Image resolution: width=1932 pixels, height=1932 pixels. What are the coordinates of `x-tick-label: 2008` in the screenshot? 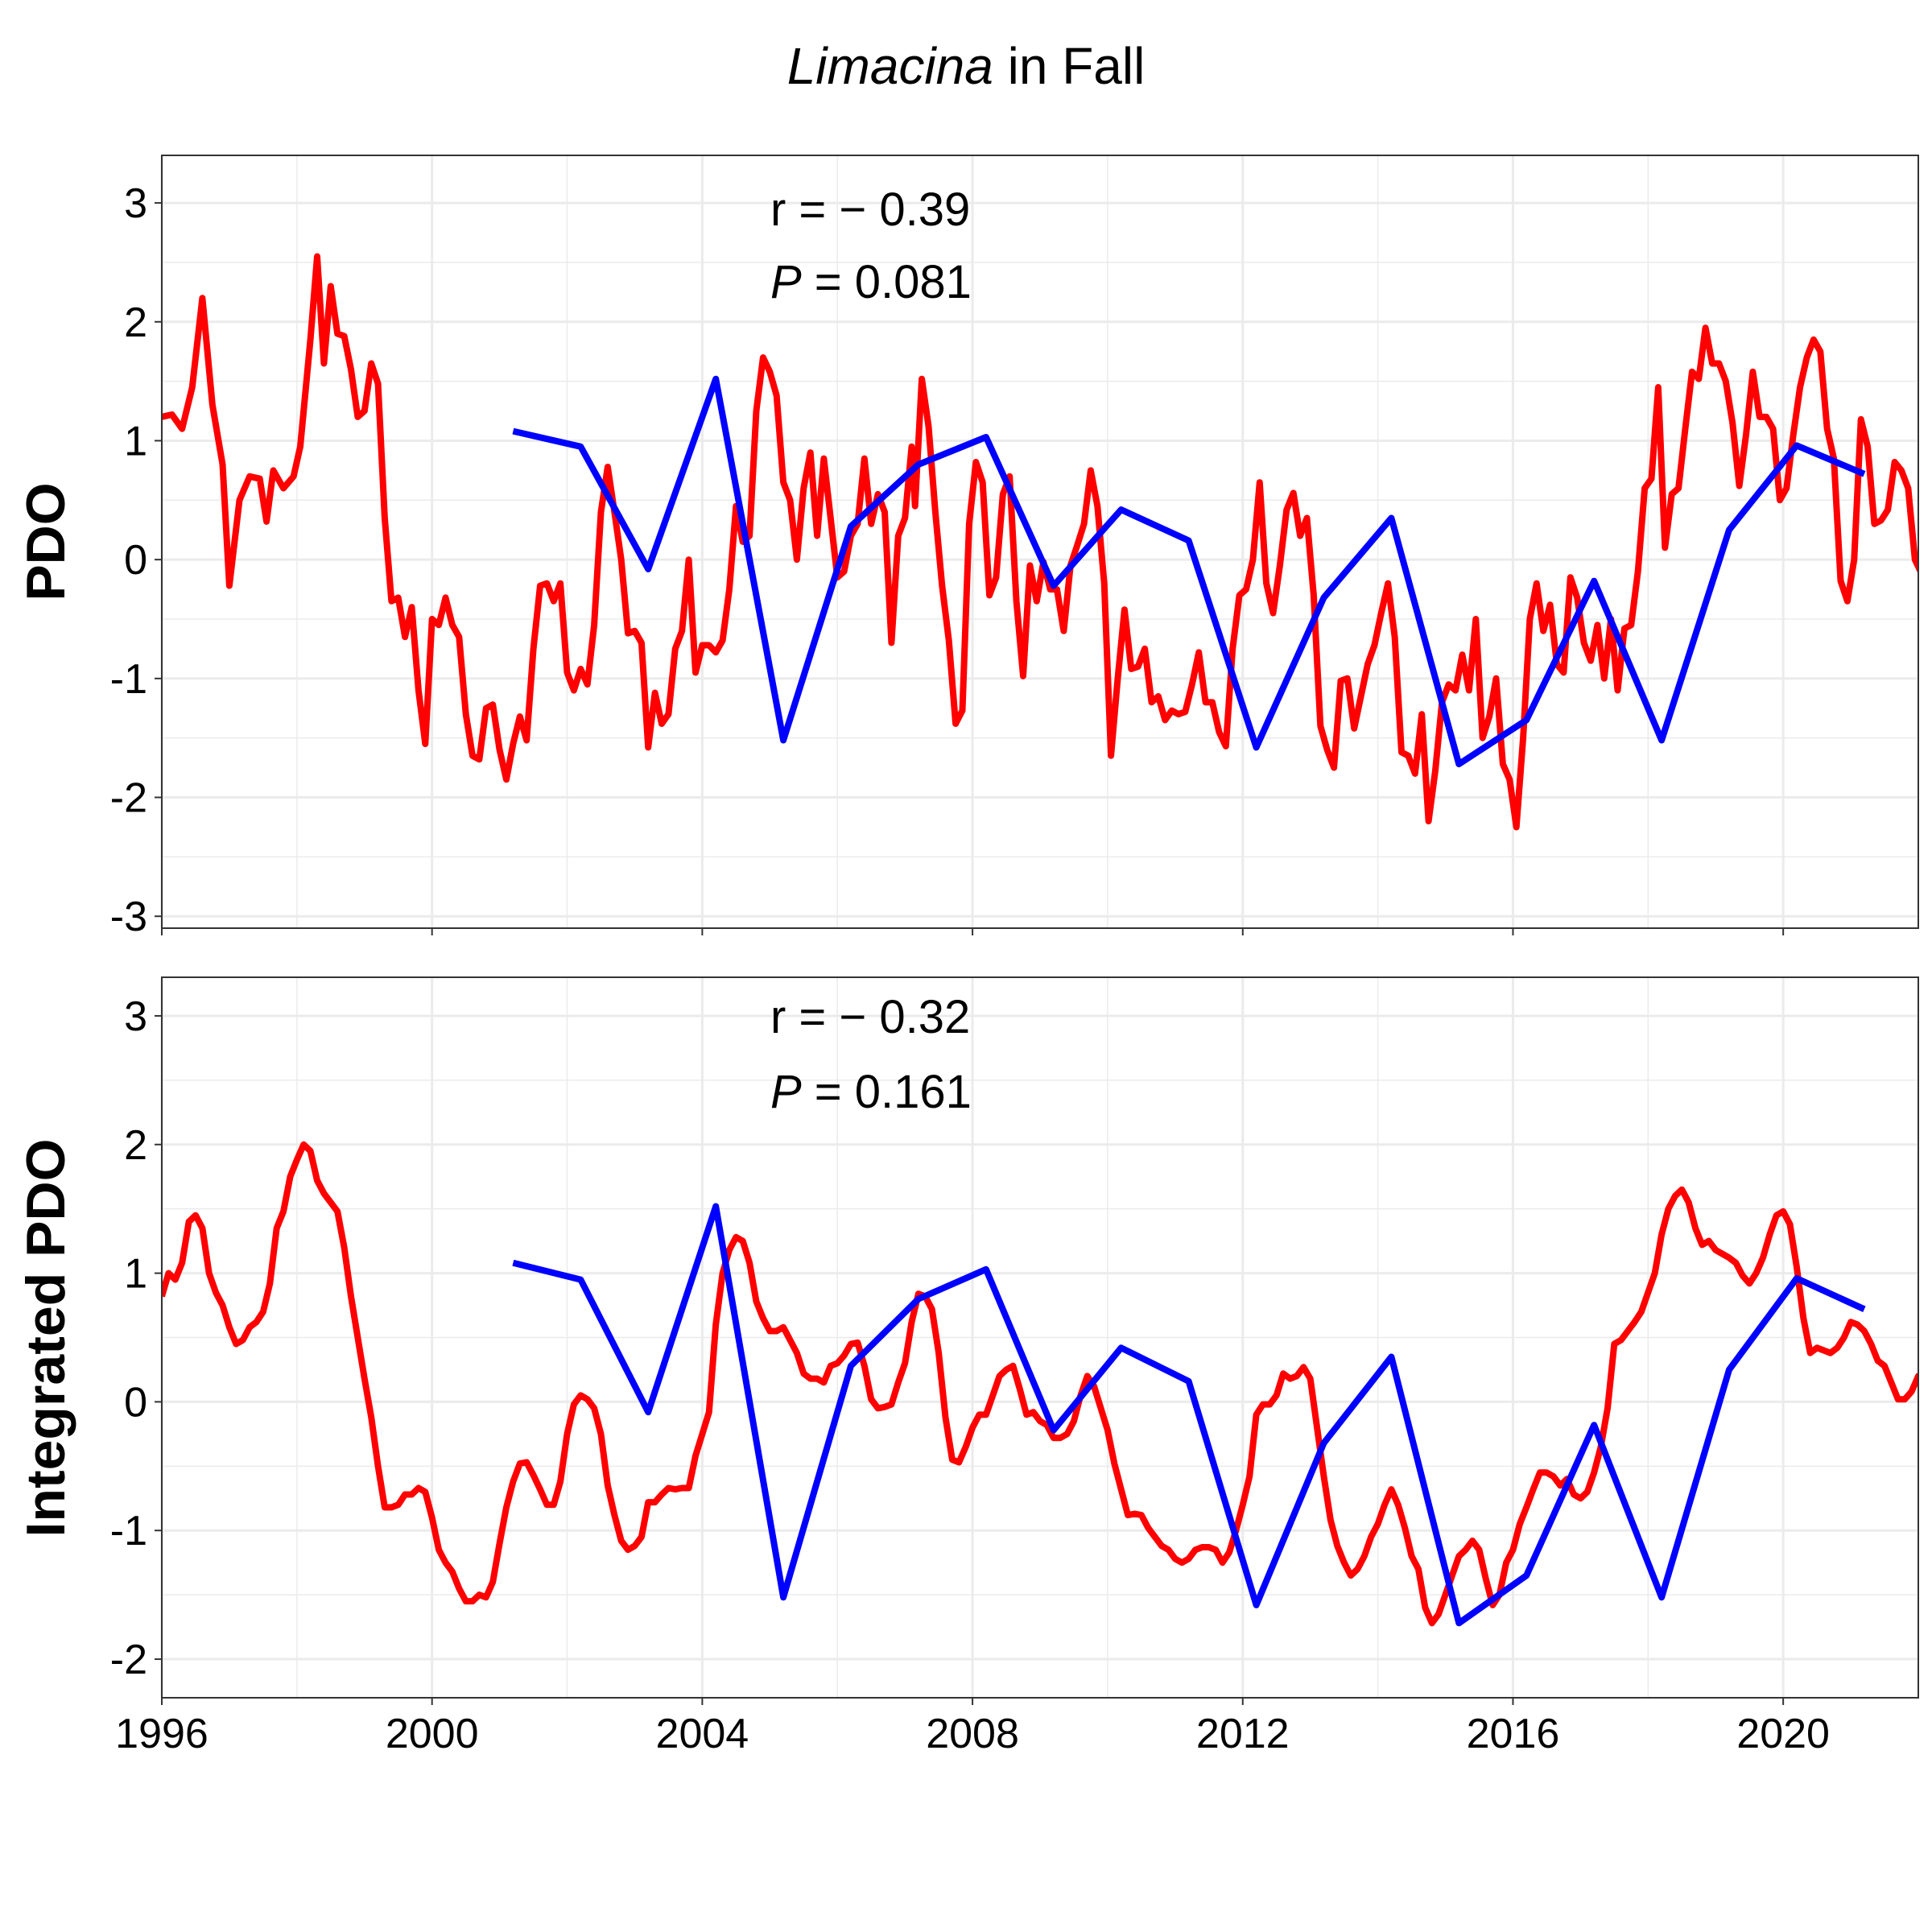 It's located at (972, 1734).